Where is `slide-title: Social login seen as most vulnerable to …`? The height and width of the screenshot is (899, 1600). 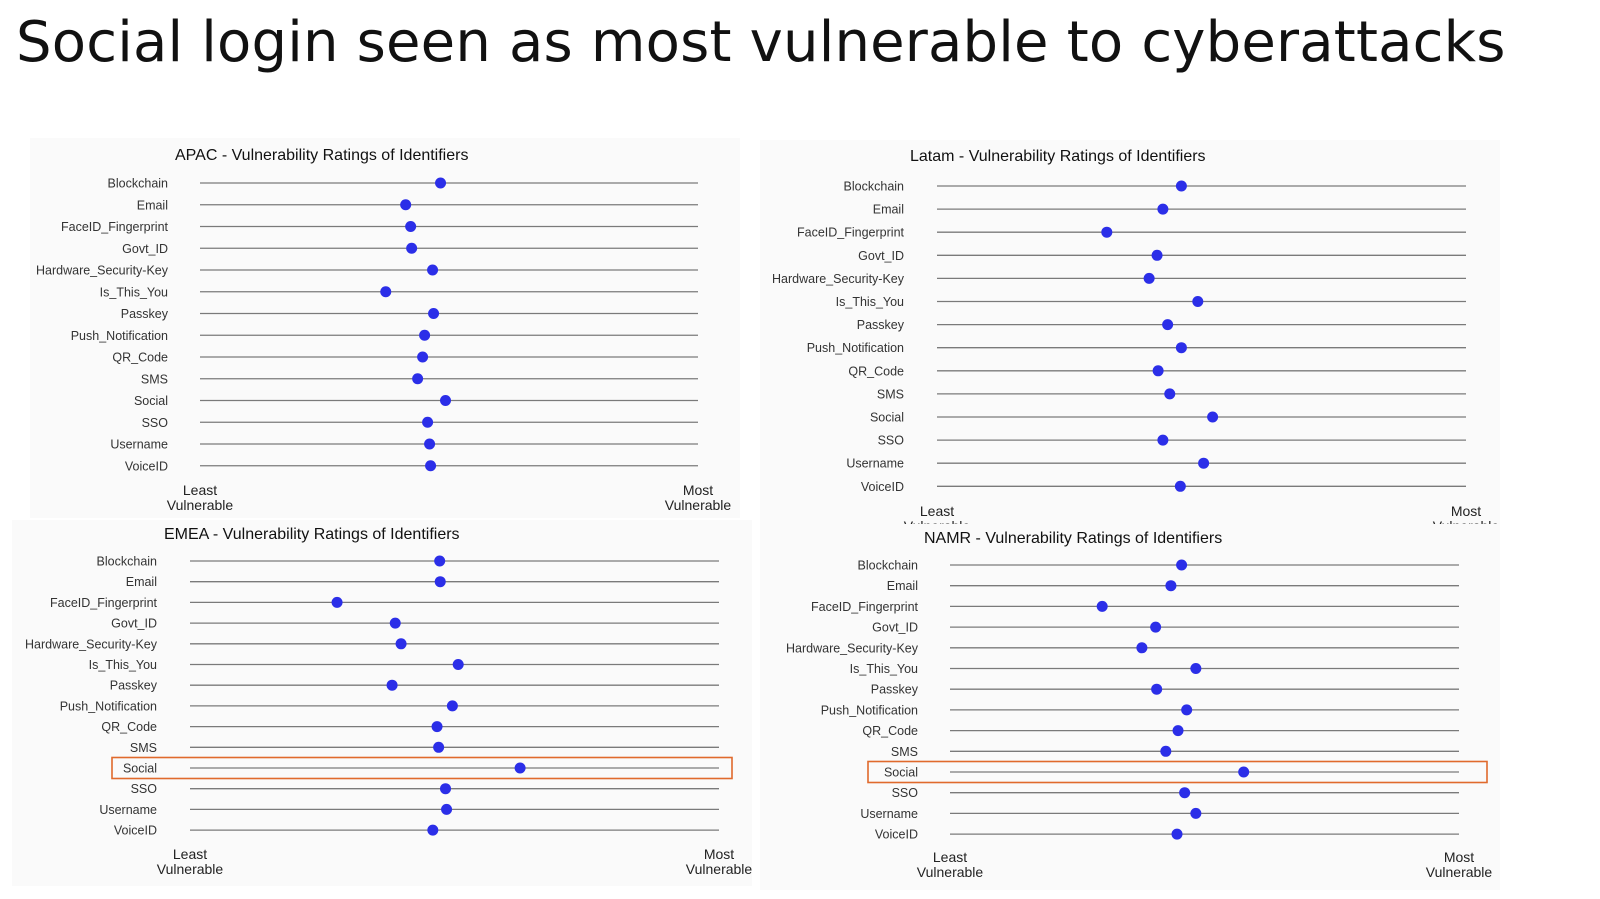 slide-title: Social login seen as most vulnerable to … is located at coordinates (761, 42).